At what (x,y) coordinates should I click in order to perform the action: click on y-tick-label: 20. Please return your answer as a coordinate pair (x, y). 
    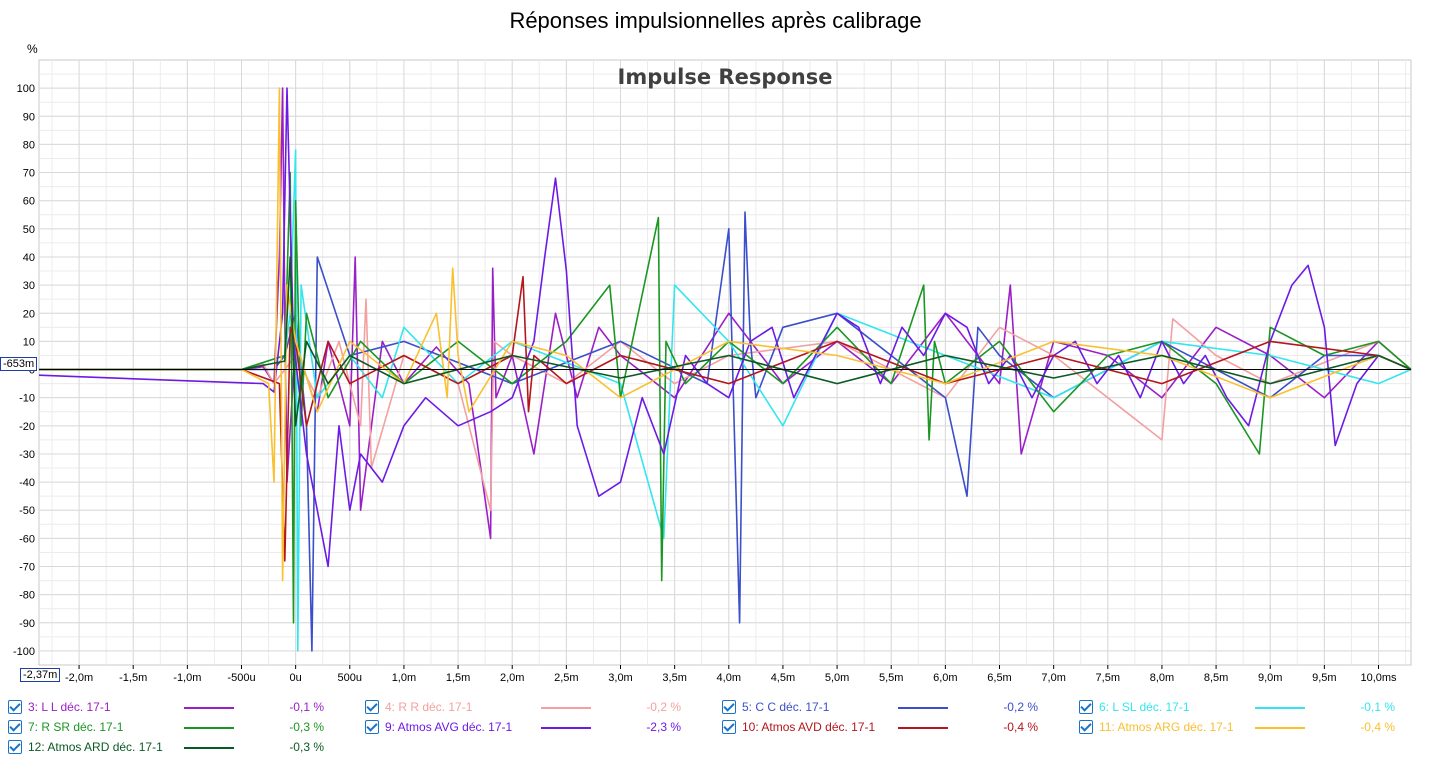
    Looking at the image, I should click on (29, 314).